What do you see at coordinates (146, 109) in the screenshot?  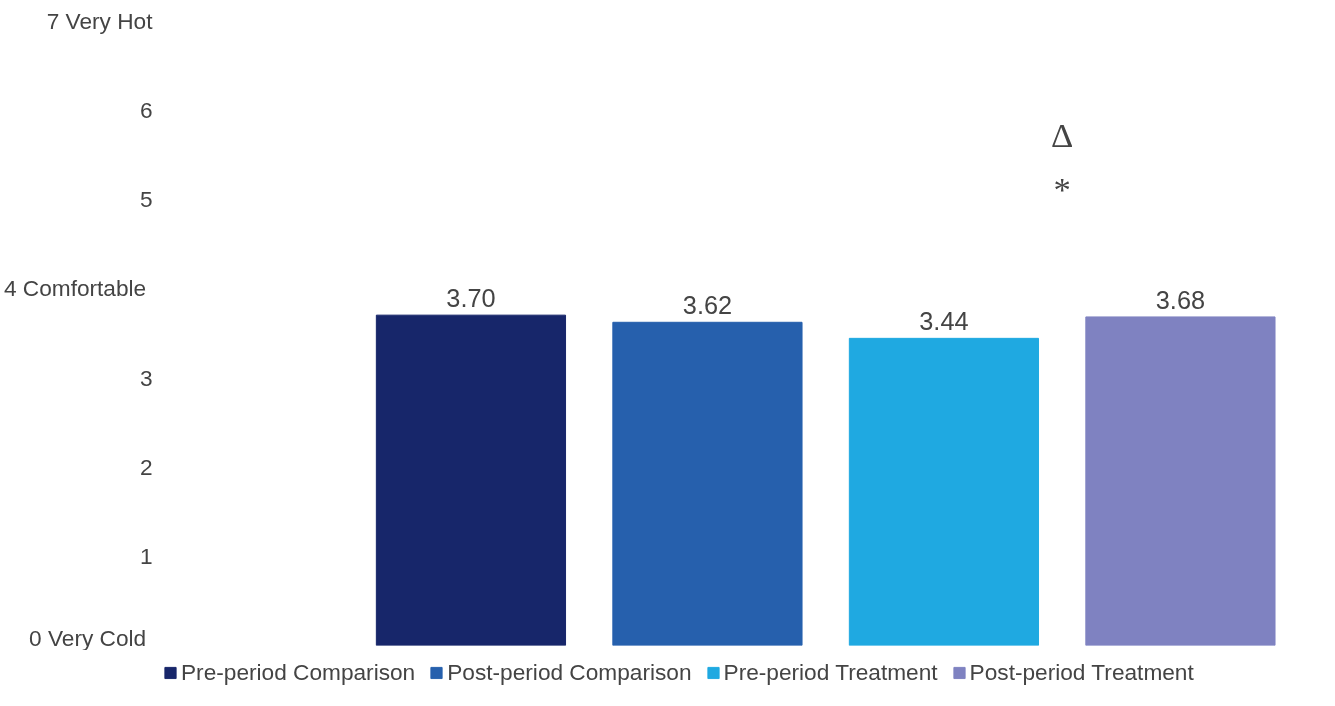 I see `y-tick-label: 6` at bounding box center [146, 109].